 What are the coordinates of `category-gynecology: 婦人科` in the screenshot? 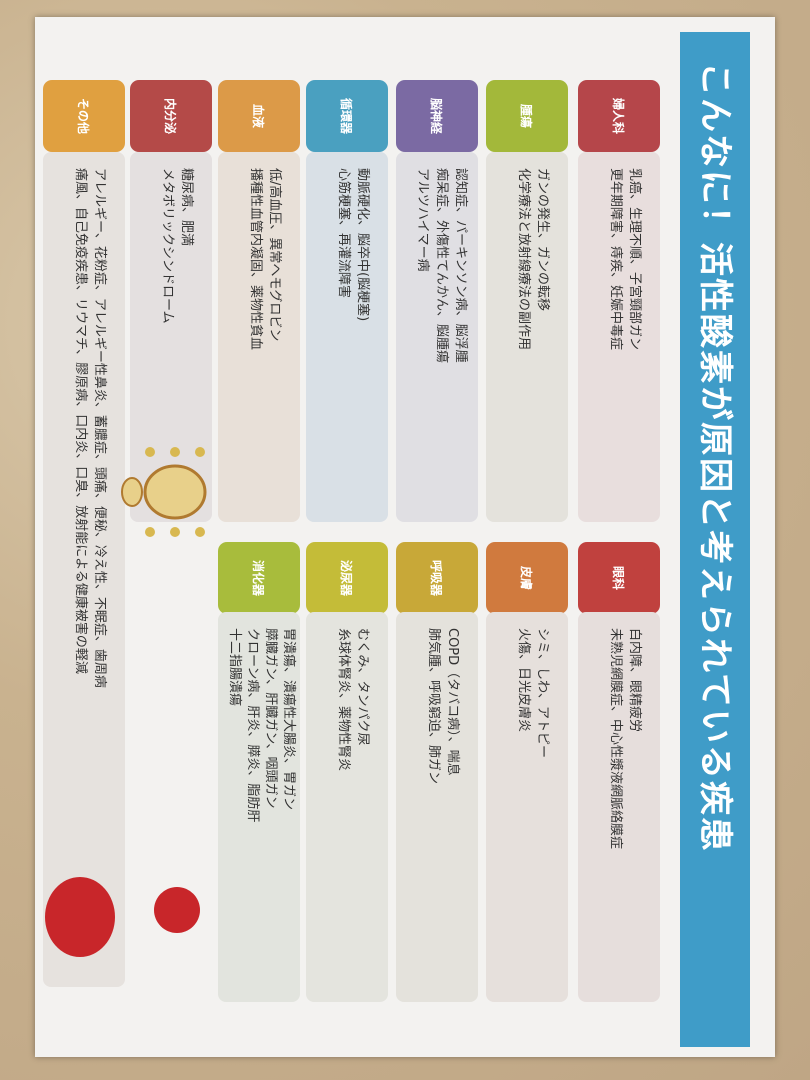 It's located at (619, 116).